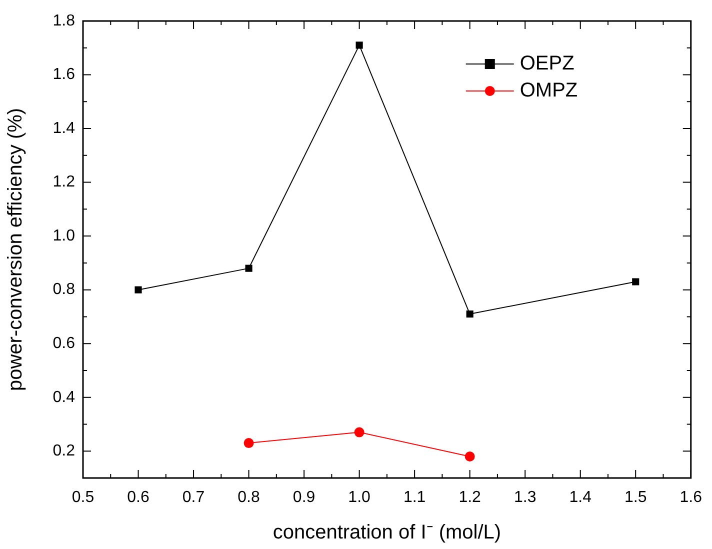 The height and width of the screenshot is (549, 712). I want to click on x-tick-label: 1.4, so click(580, 497).